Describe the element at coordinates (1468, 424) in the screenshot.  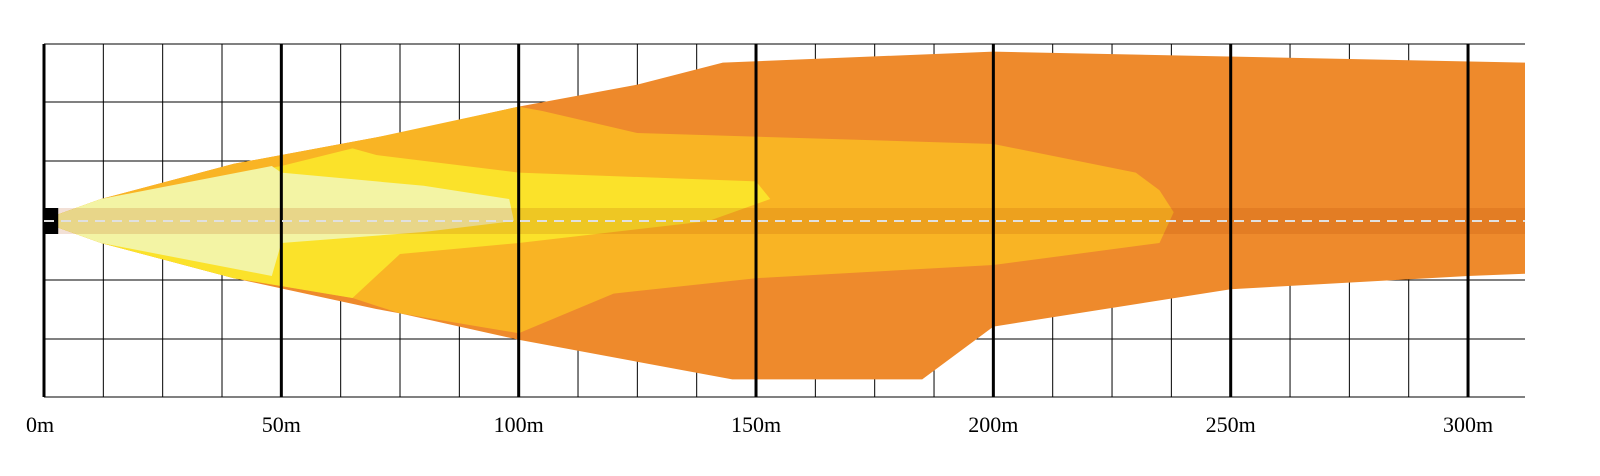
I see `x-tick-label: 300m` at that location.